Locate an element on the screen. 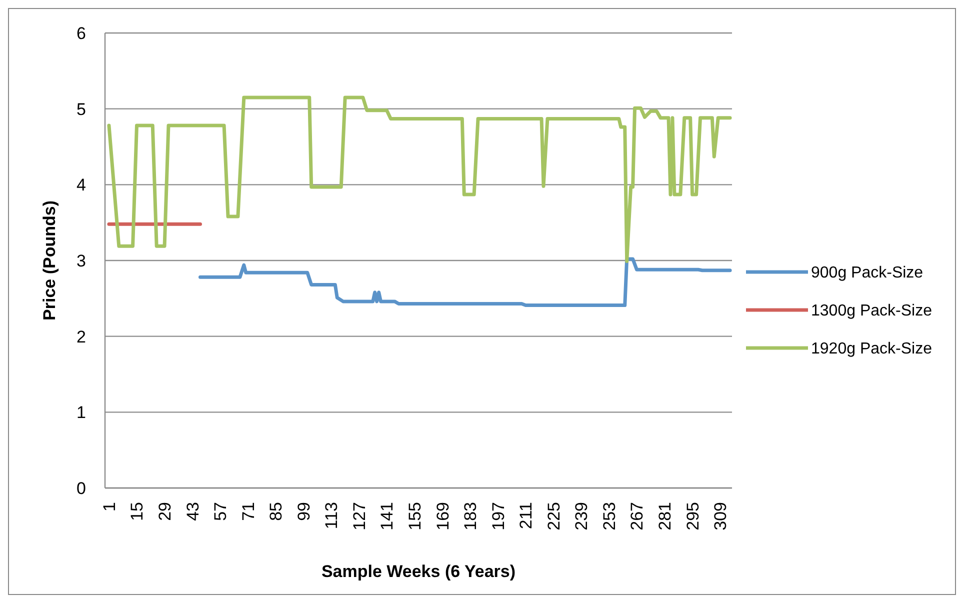 The height and width of the screenshot is (603, 964). x-tick-label: 267 is located at coordinates (637, 516).